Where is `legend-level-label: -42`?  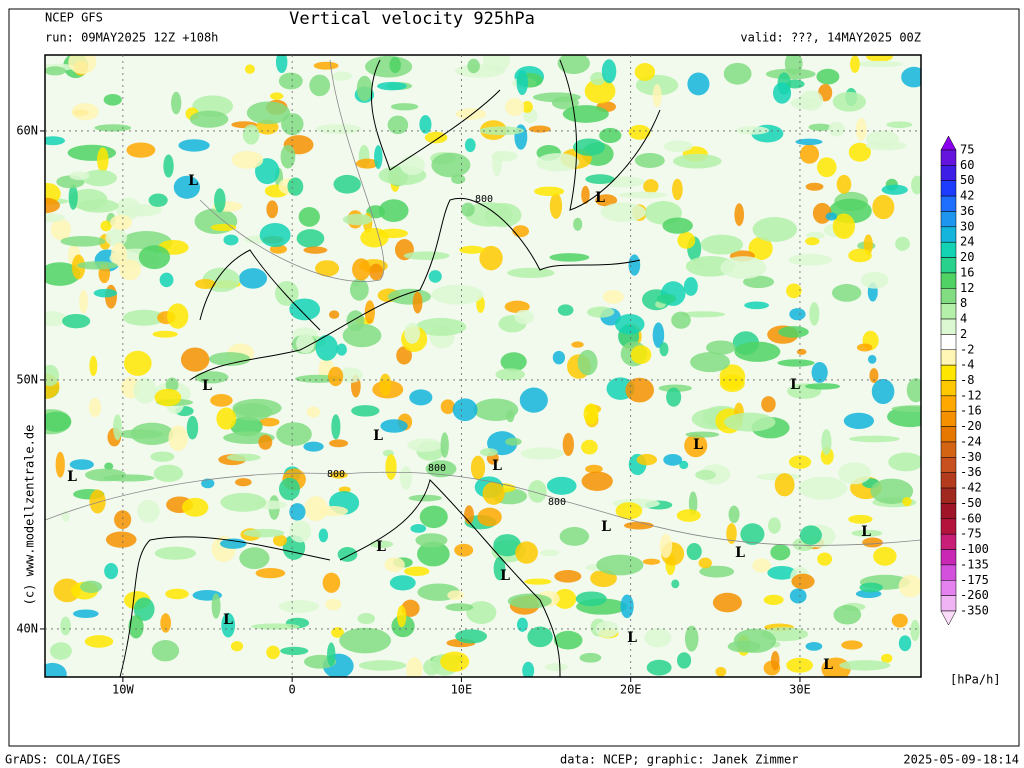 legend-level-label: -42 is located at coordinates (971, 488).